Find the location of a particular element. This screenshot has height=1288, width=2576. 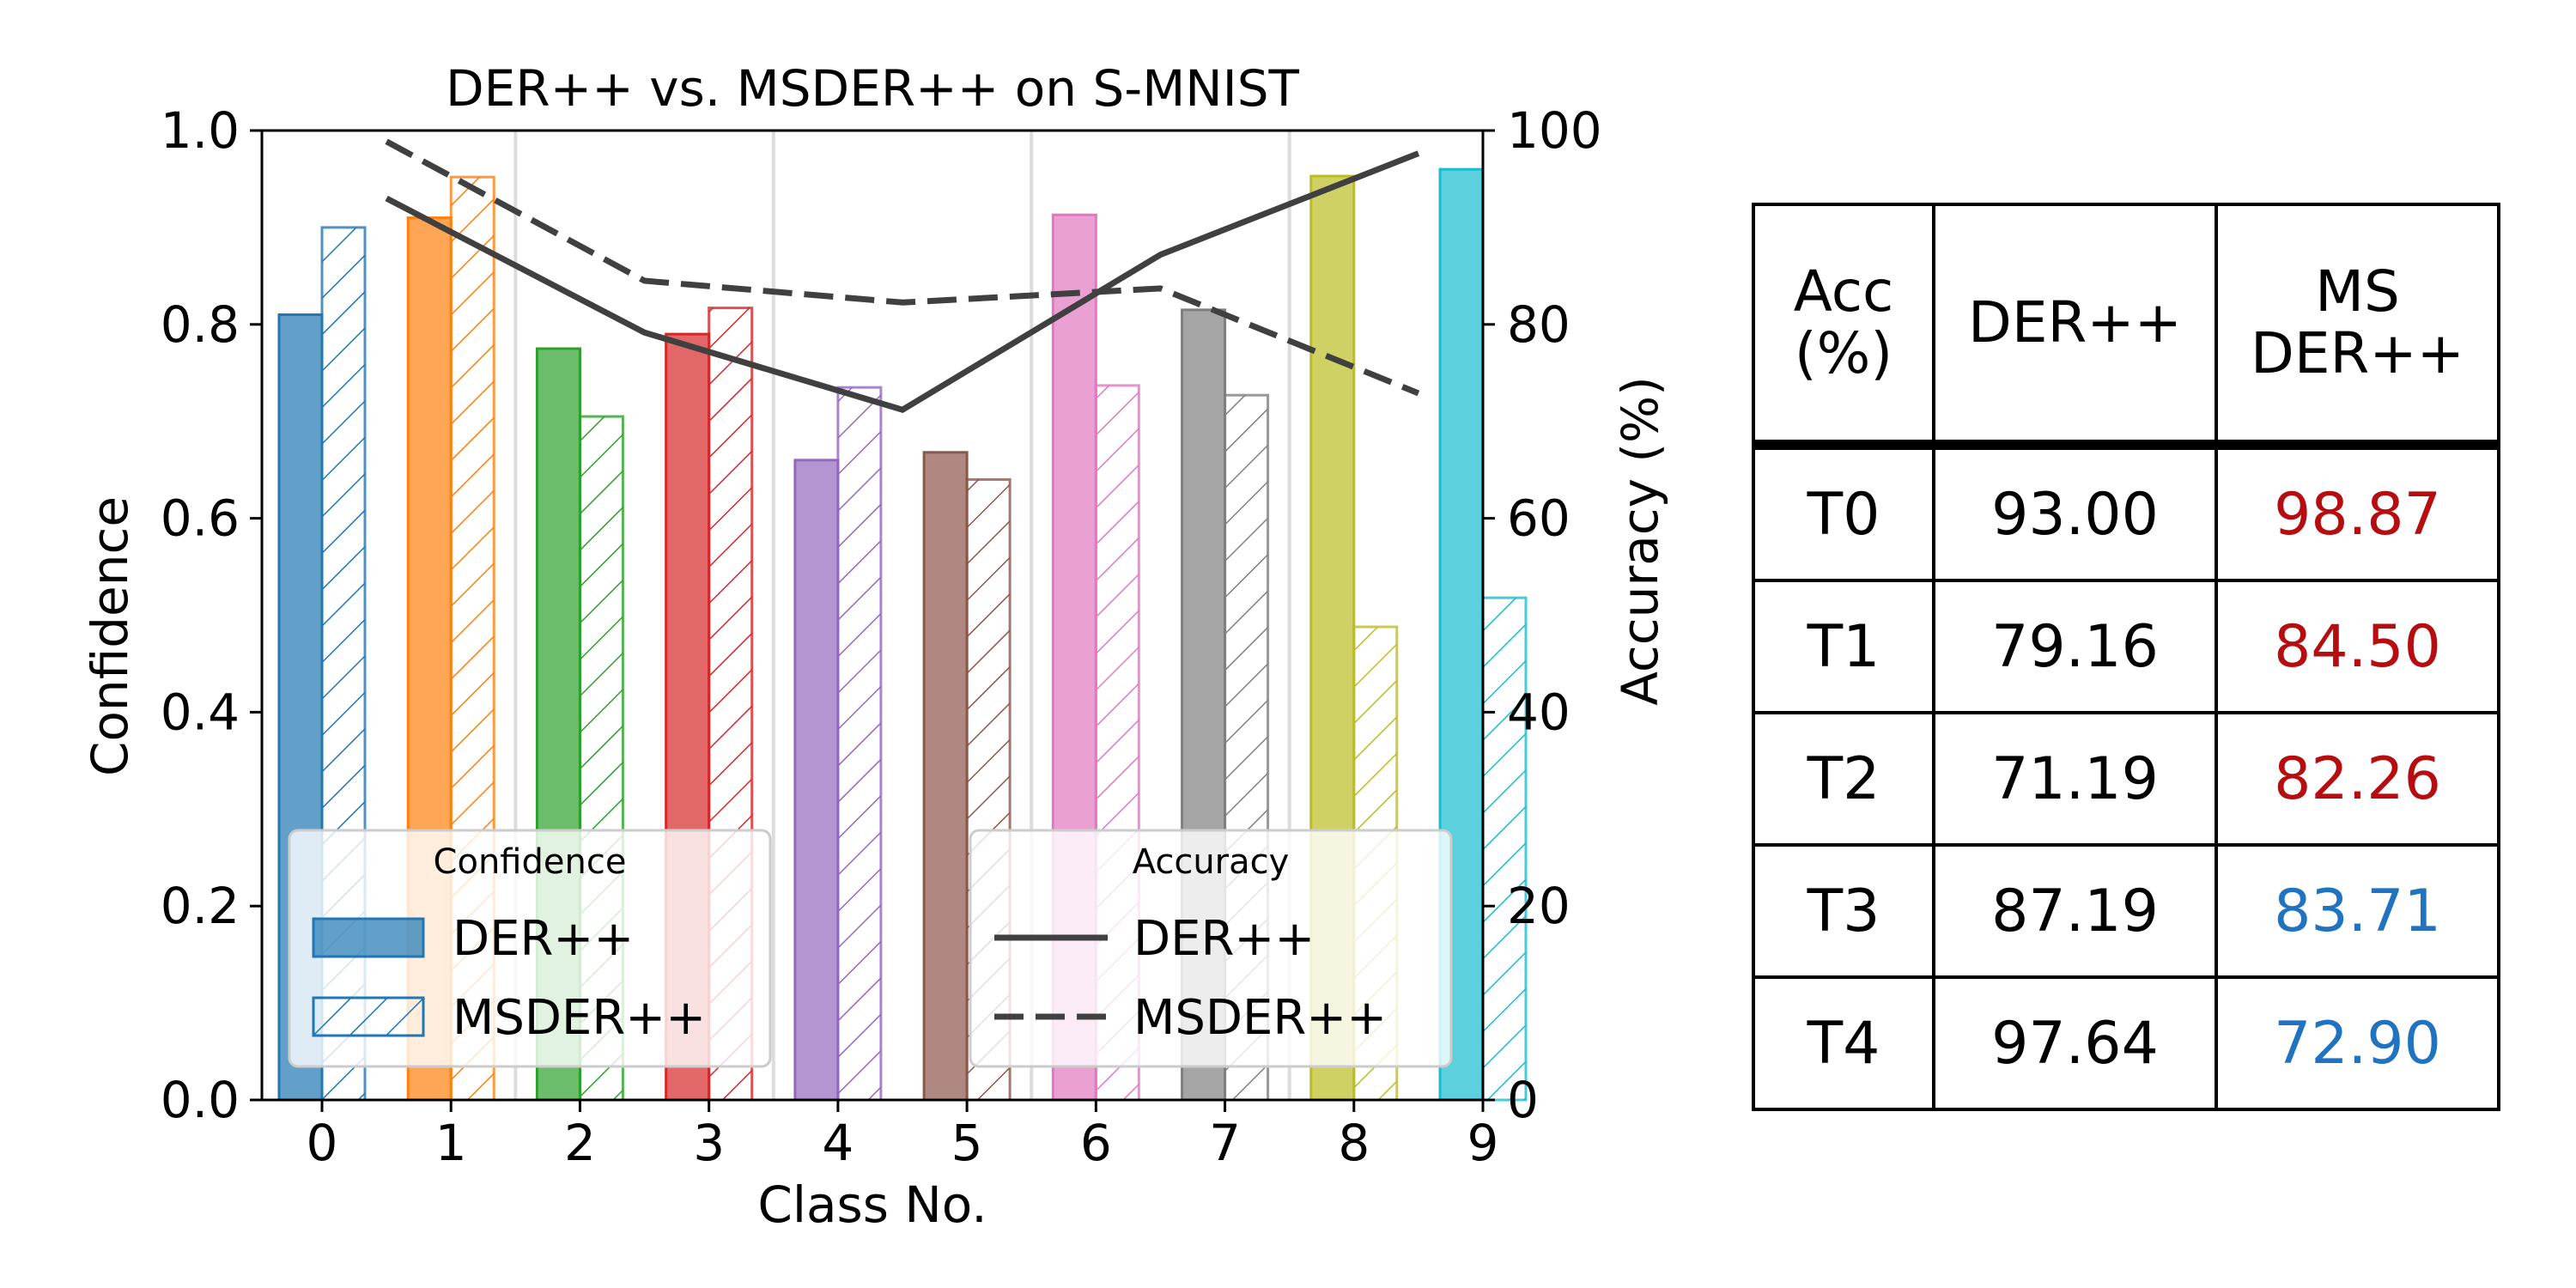

y2-tick-label: 80 is located at coordinates (1539, 324).